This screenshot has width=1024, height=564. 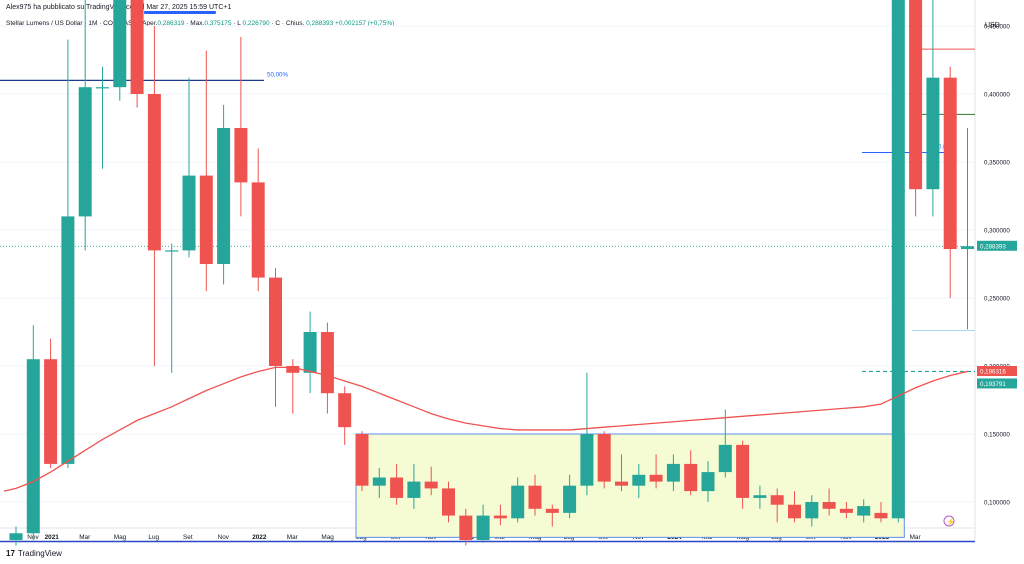 I want to click on change-value: +0,002157 (+0,75%), so click(x=365, y=23).